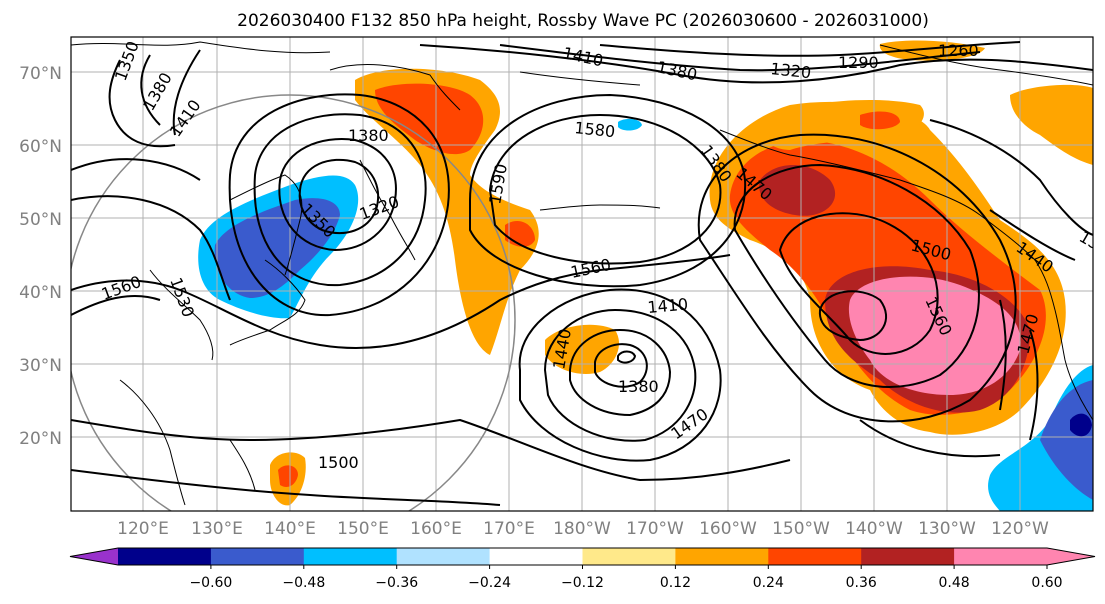 Image resolution: width=1105 pixels, height=604 pixels. I want to click on contour-label: 1410, so click(668, 306).